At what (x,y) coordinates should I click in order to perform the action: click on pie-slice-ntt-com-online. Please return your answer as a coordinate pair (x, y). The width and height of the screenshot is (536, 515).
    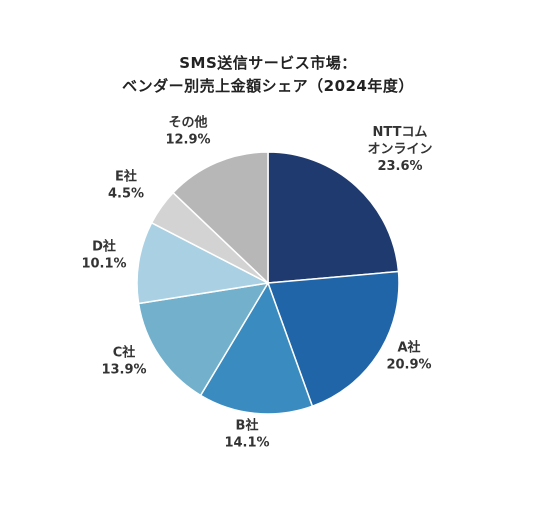
    Looking at the image, I should click on (333, 217).